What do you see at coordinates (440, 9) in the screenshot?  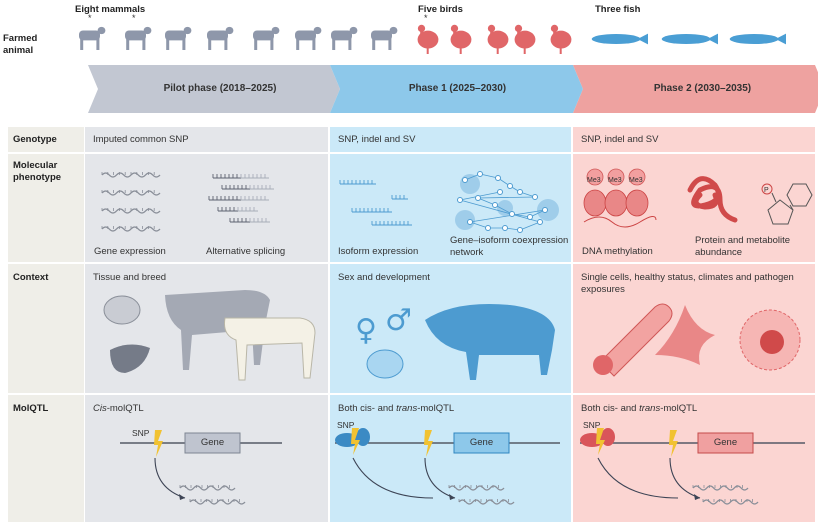 I see `group-label-birds: Five birds` at bounding box center [440, 9].